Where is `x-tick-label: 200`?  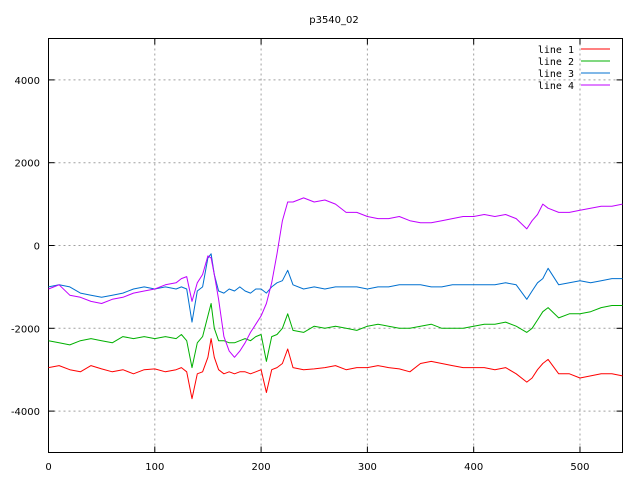
x-tick-label: 200 is located at coordinates (261, 467).